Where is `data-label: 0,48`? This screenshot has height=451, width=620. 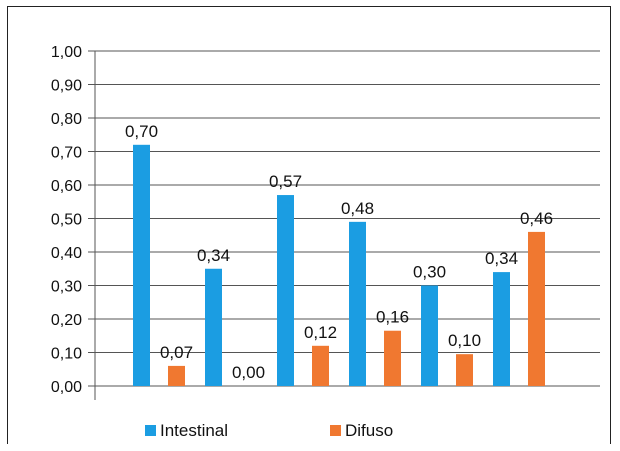 data-label: 0,48 is located at coordinates (357, 208).